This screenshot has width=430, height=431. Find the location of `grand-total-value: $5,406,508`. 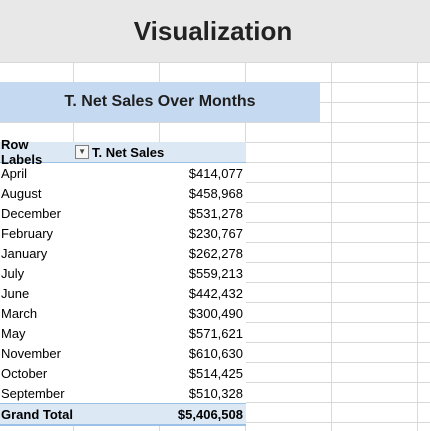

grand-total-value: $5,406,508 is located at coordinates (210, 414).